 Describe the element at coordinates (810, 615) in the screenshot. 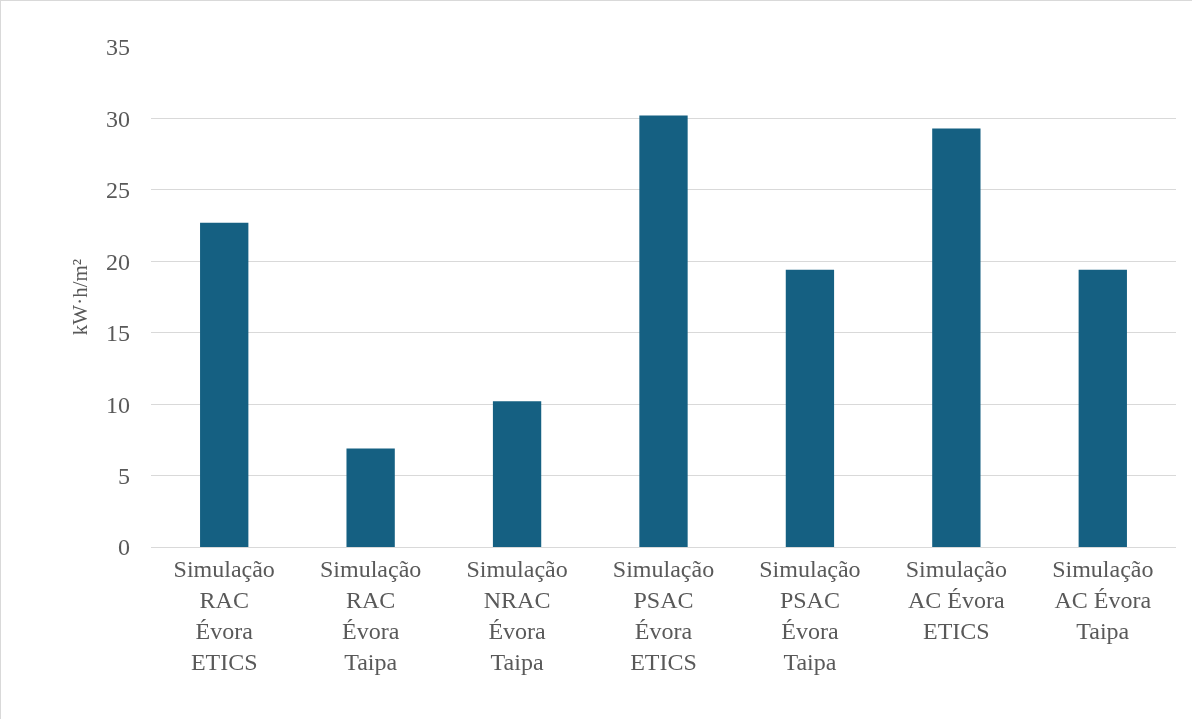

I see `x-tick-label: Simulação PSAC Évora Taipa` at that location.